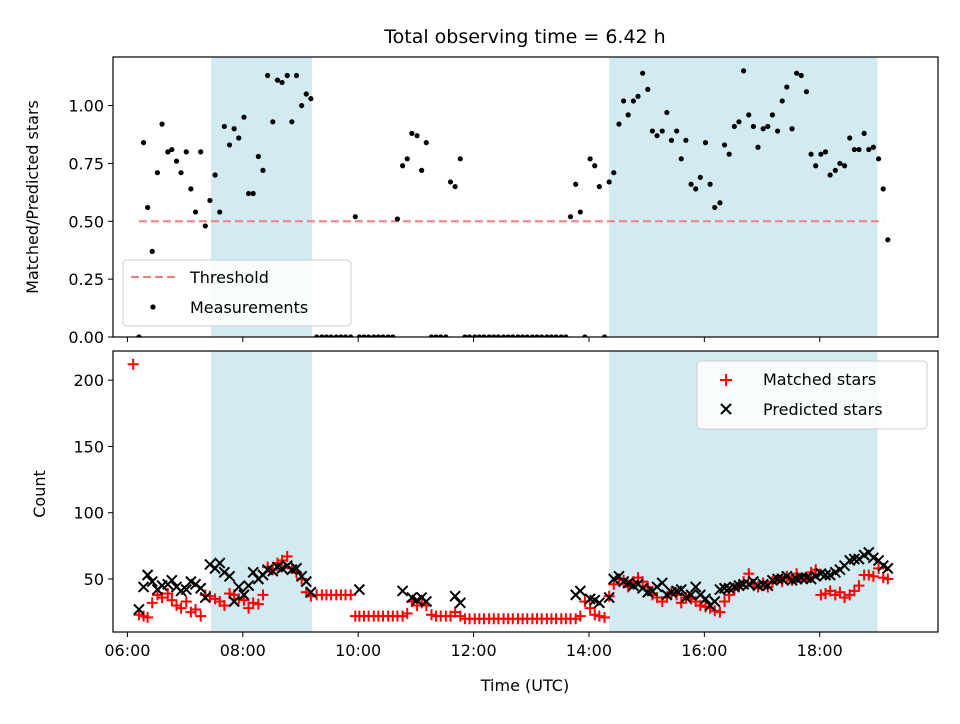  I want to click on predicted-stars-series, so click(513, 581).